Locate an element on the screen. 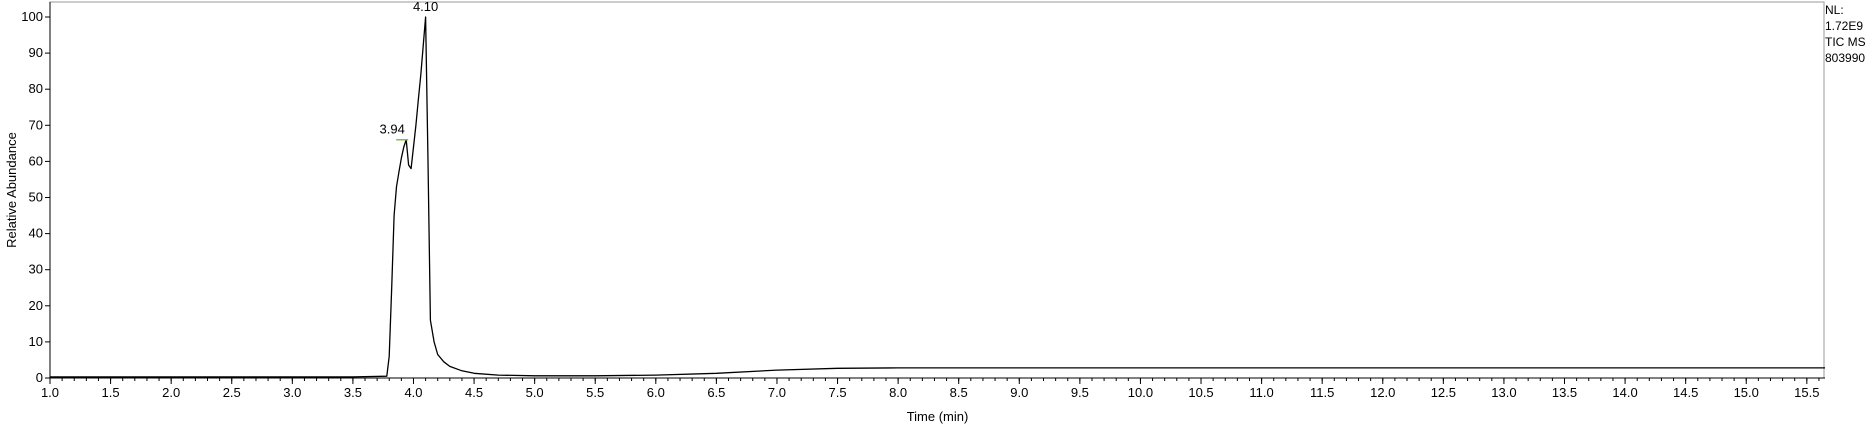 This screenshot has height=430, width=1875. x-tick-label: 14.0 is located at coordinates (1624, 392).